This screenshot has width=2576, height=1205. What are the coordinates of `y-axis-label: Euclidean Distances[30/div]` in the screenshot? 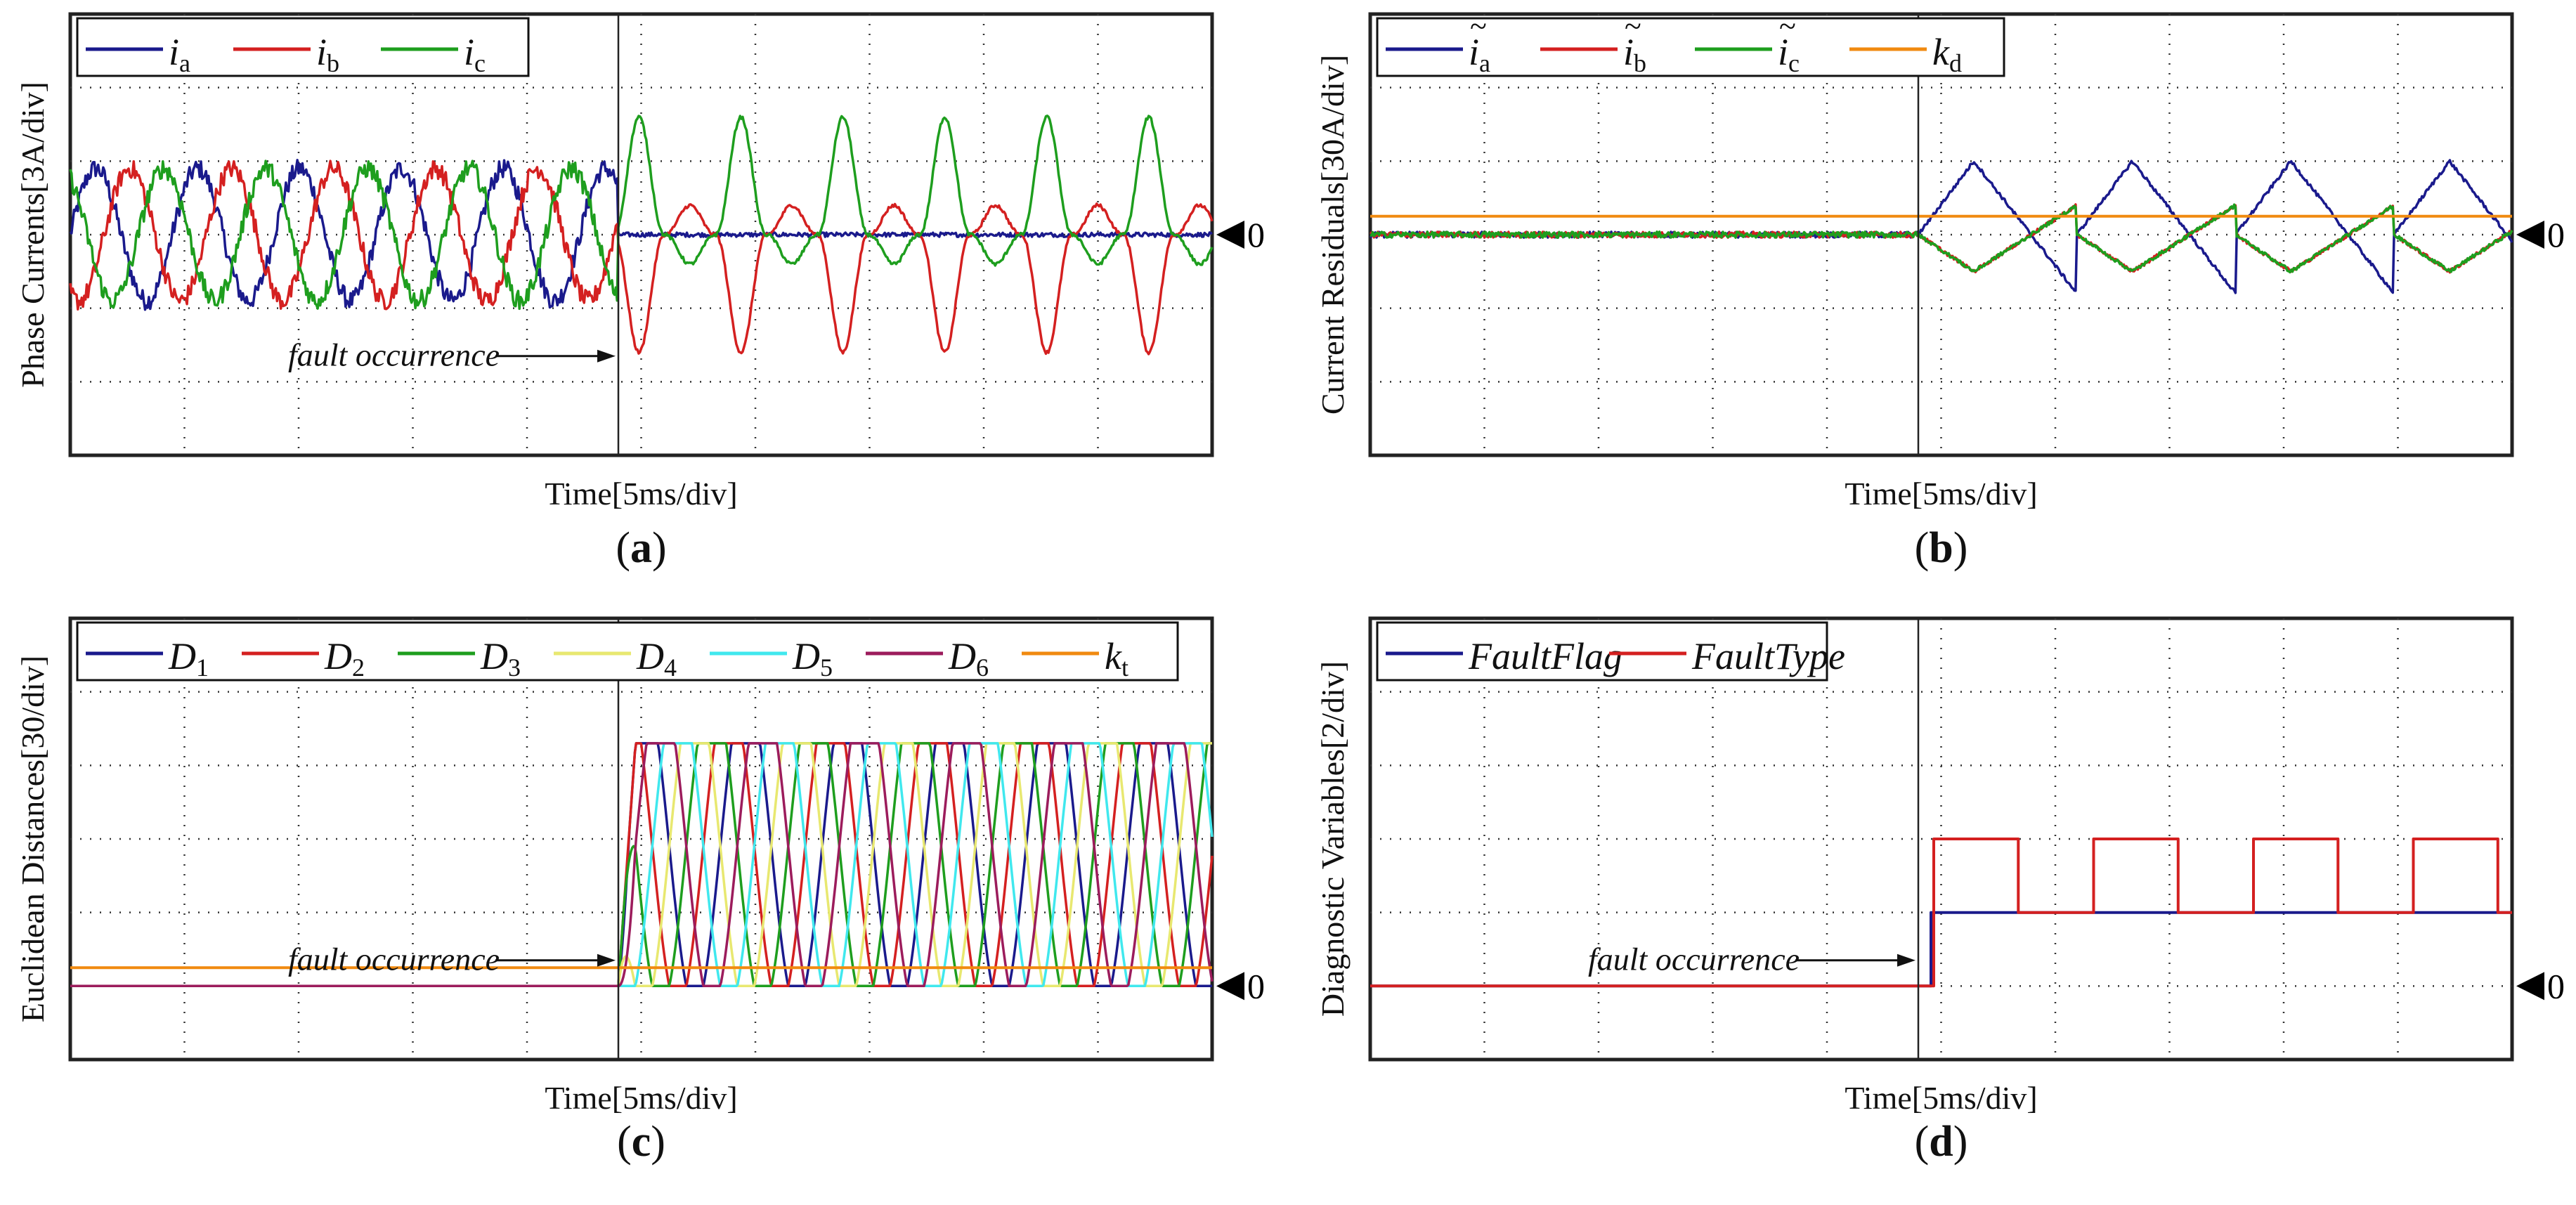 It's located at (33, 839).